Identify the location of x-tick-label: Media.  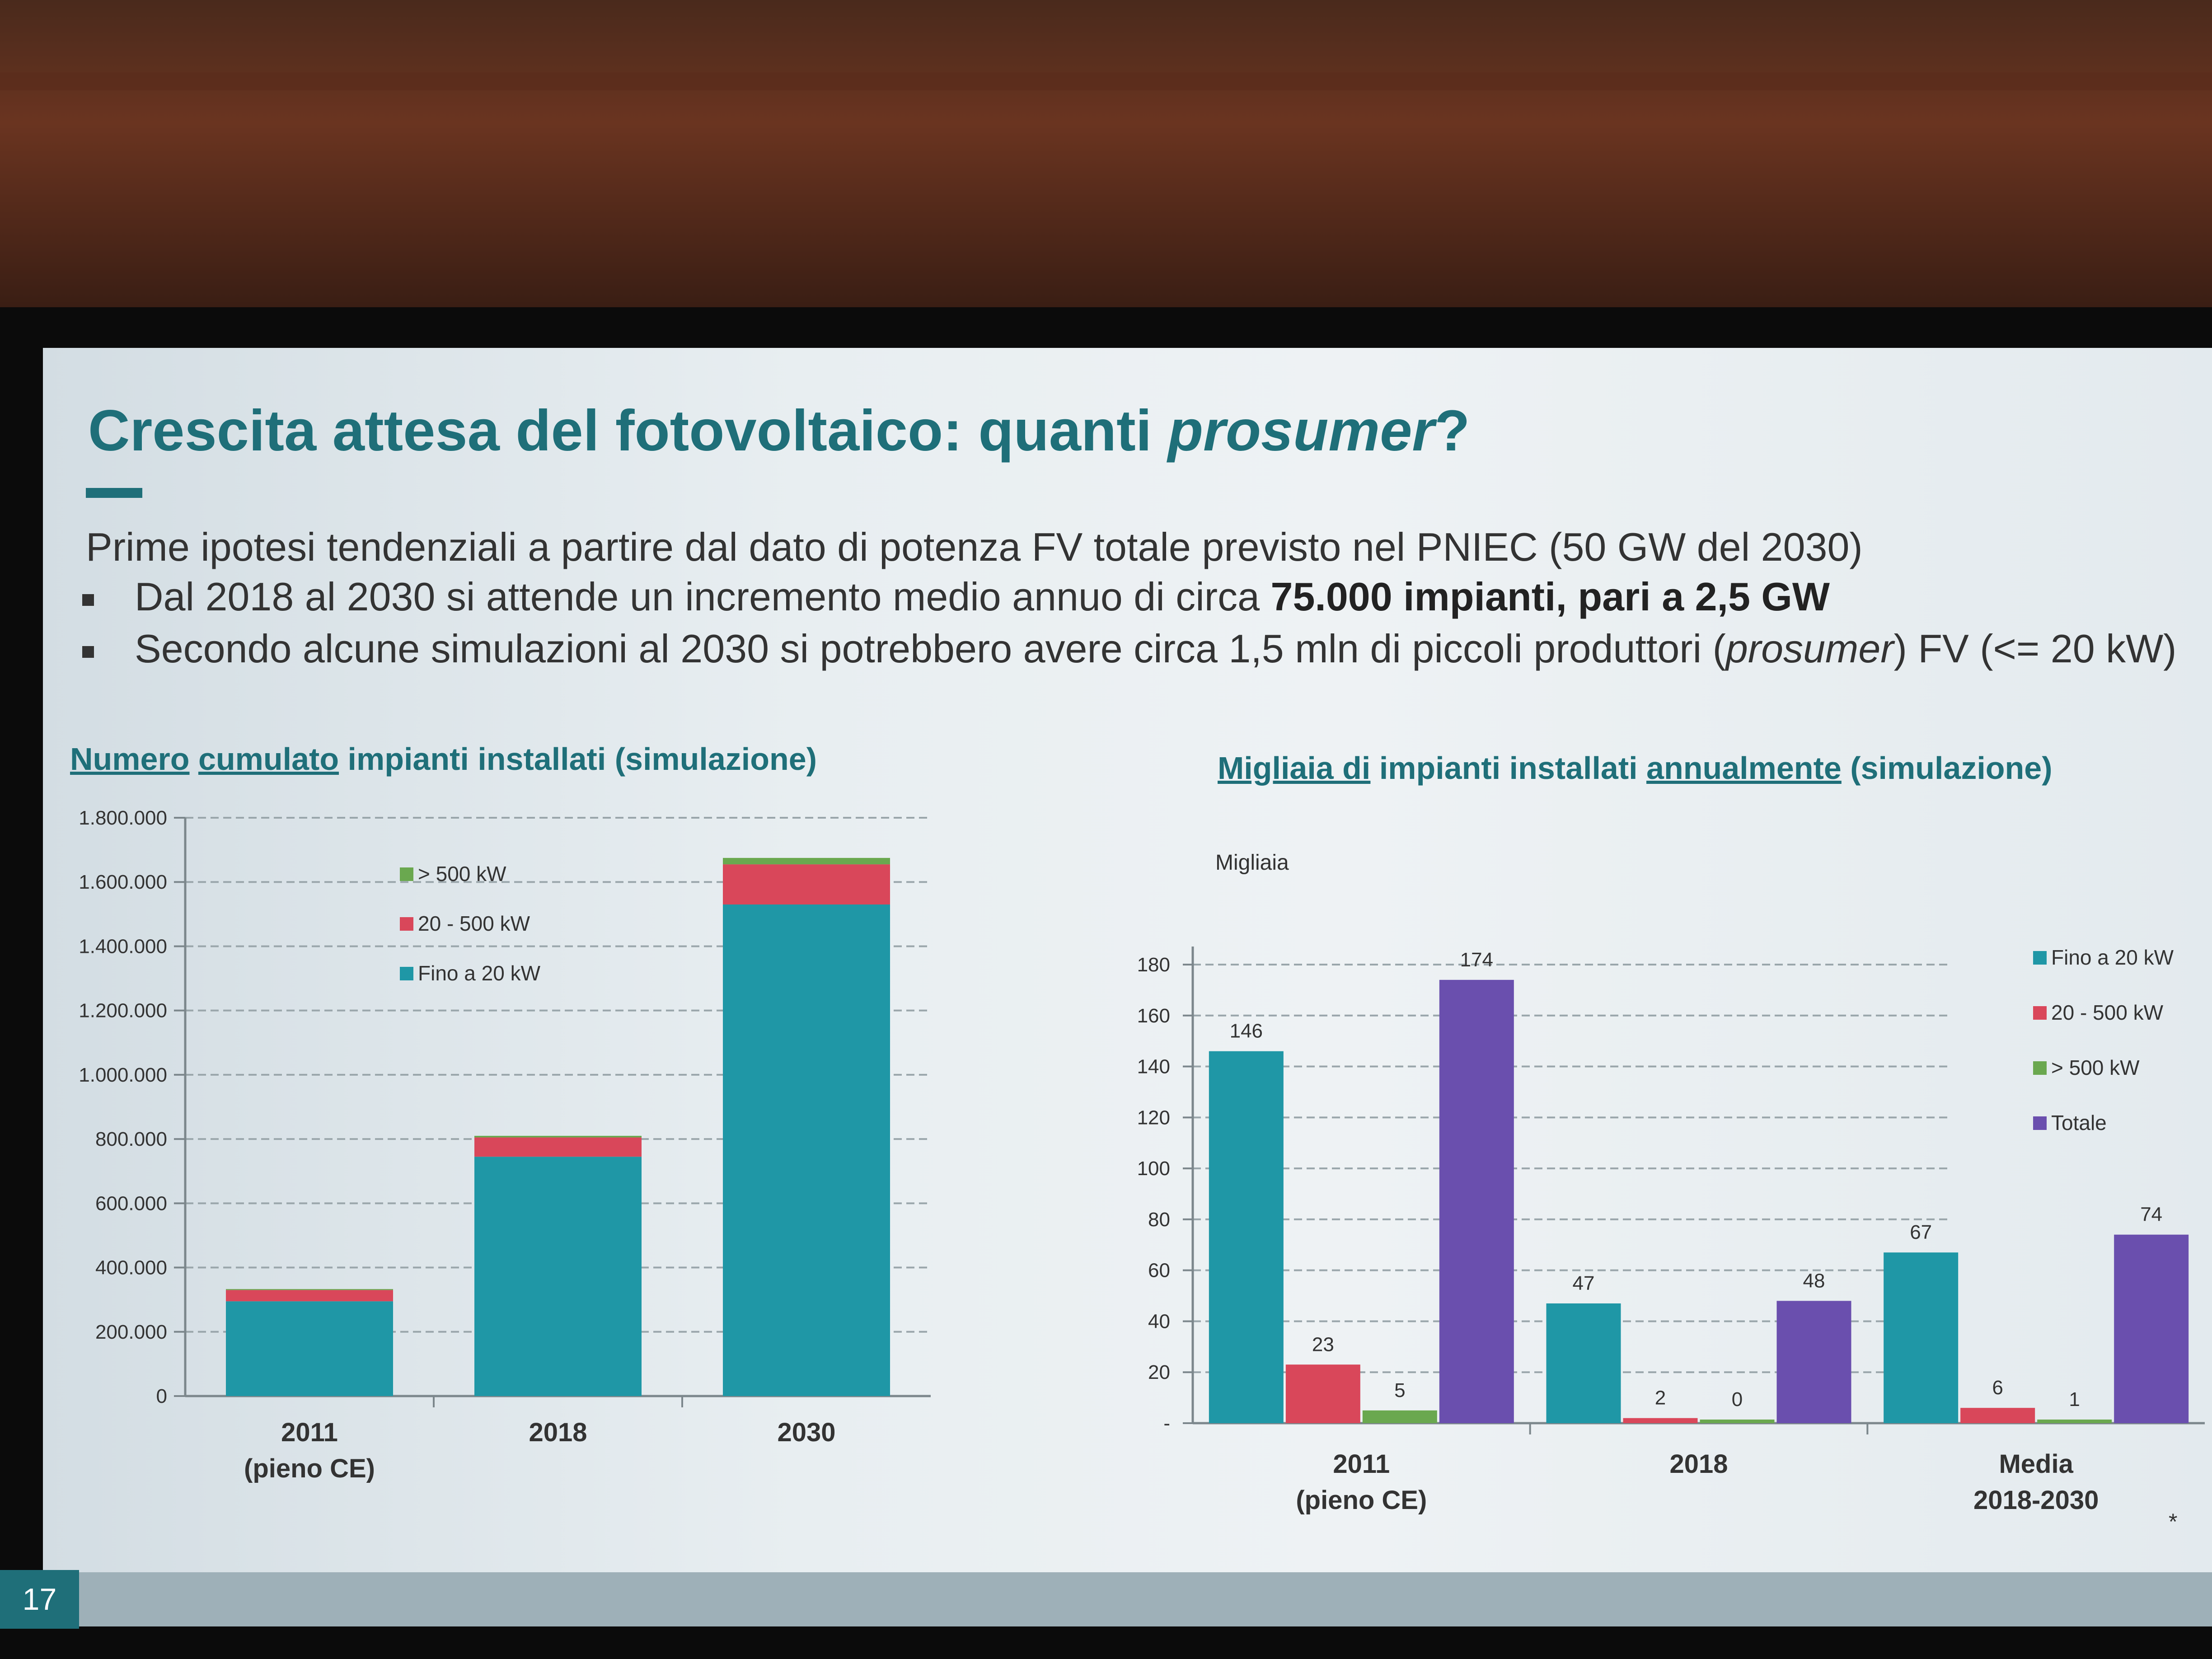
(2036, 1464).